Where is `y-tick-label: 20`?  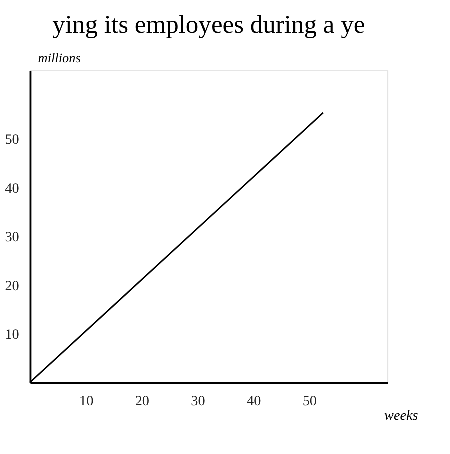
y-tick-label: 20 is located at coordinates (12, 286).